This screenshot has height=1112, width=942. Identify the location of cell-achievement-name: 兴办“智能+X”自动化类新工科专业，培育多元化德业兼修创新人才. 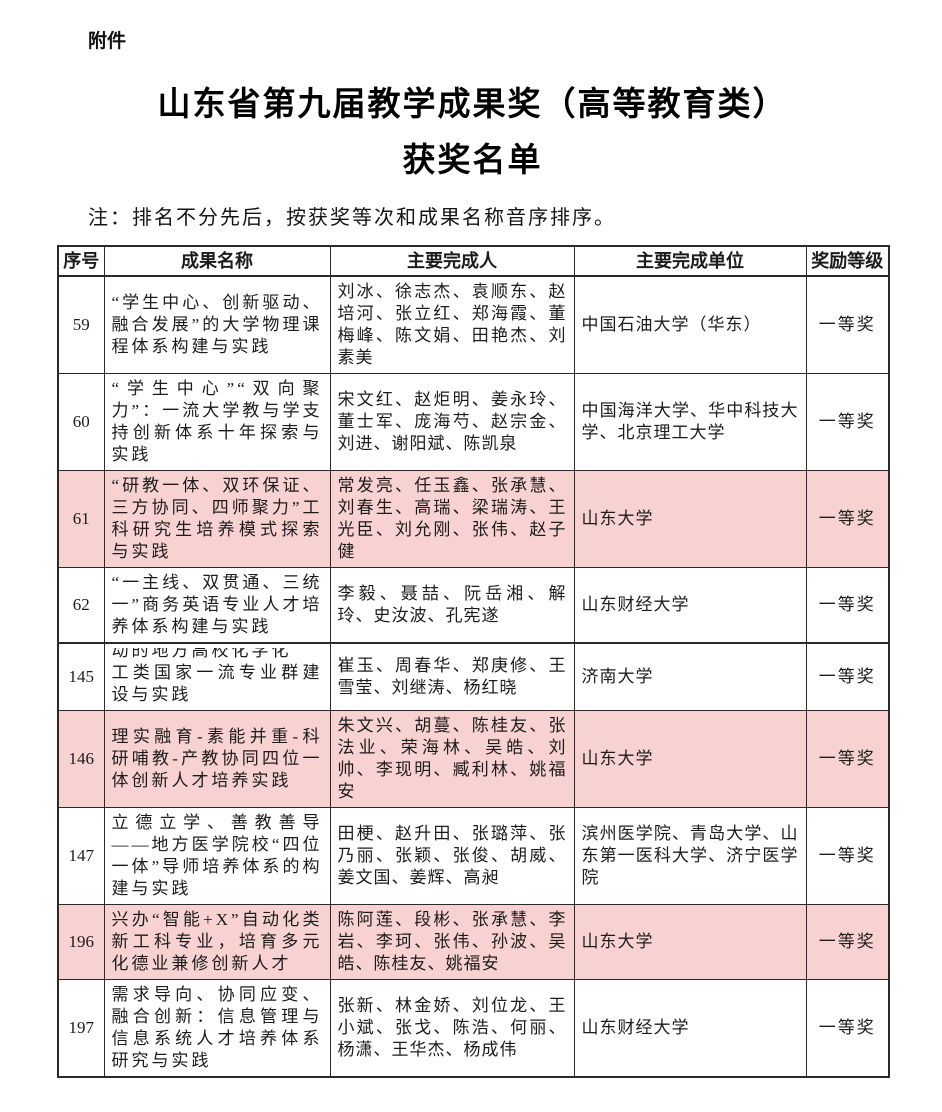
(217, 942).